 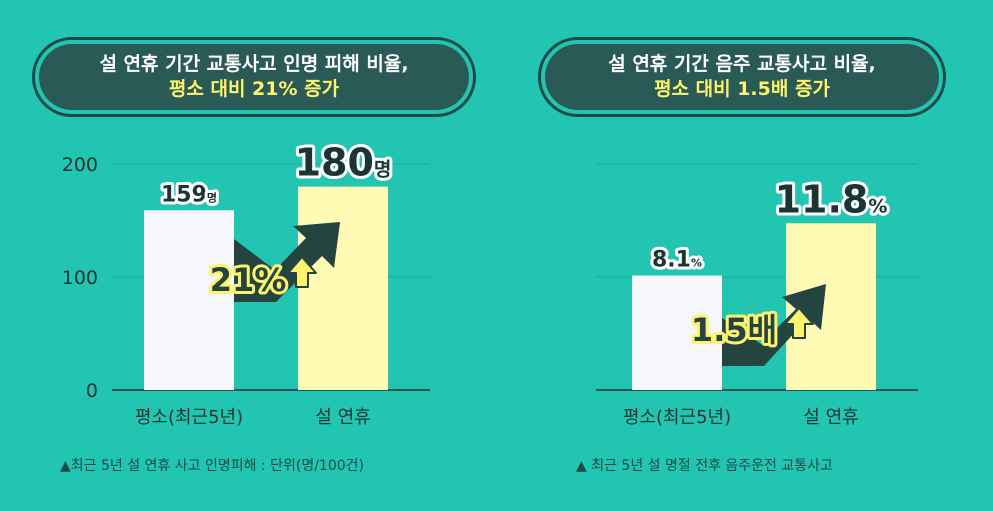 I want to click on footnote: ▲ 최근 5년 설 명절 전후 음주운전 교통사고, so click(x=704, y=466).